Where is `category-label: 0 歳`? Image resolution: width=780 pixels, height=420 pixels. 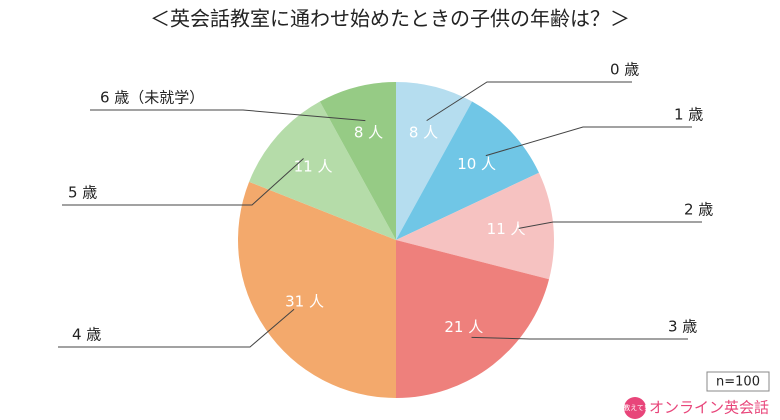
category-label: 0 歳 is located at coordinates (624, 70).